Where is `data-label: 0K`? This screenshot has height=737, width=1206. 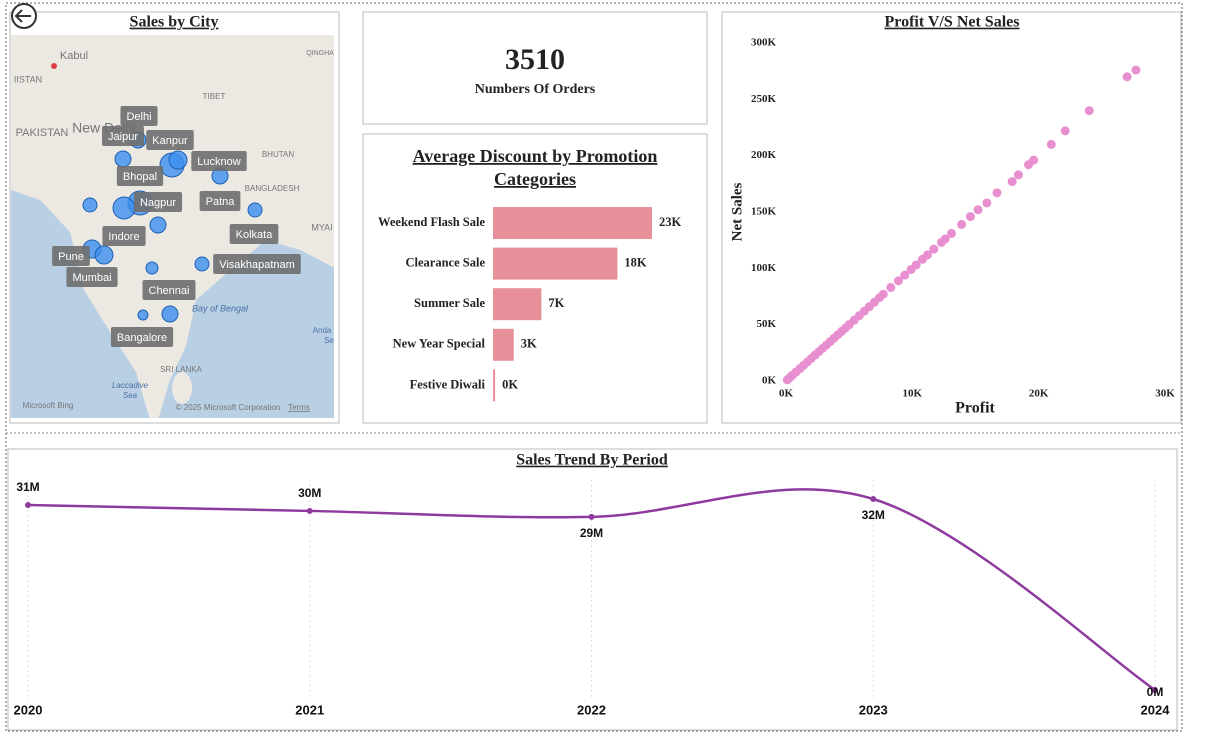
data-label: 0K is located at coordinates (510, 384).